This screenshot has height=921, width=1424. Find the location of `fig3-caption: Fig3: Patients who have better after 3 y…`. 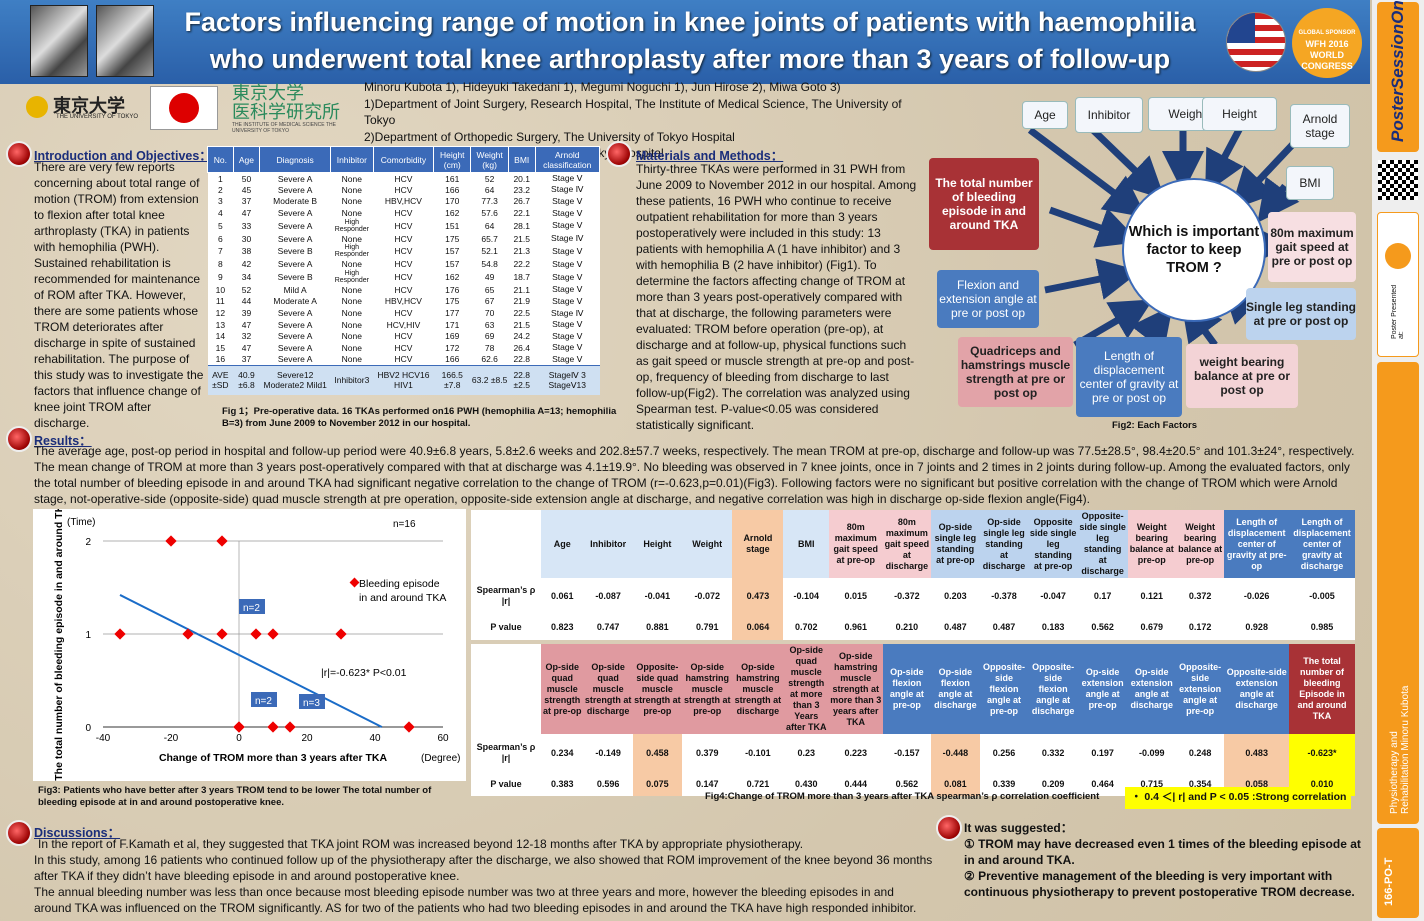

fig3-caption: Fig3: Patients who have better after 3 y… is located at coordinates (235, 796).